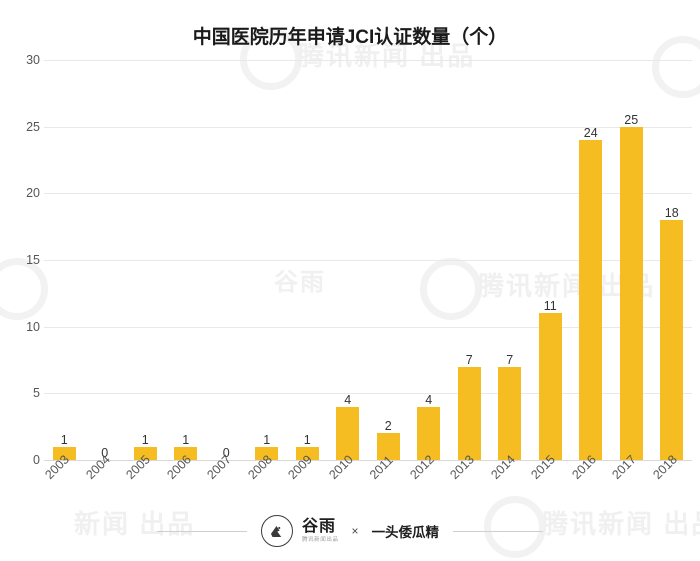 This screenshot has width=700, height=561. I want to click on bar-value-label: 18, so click(671, 213).